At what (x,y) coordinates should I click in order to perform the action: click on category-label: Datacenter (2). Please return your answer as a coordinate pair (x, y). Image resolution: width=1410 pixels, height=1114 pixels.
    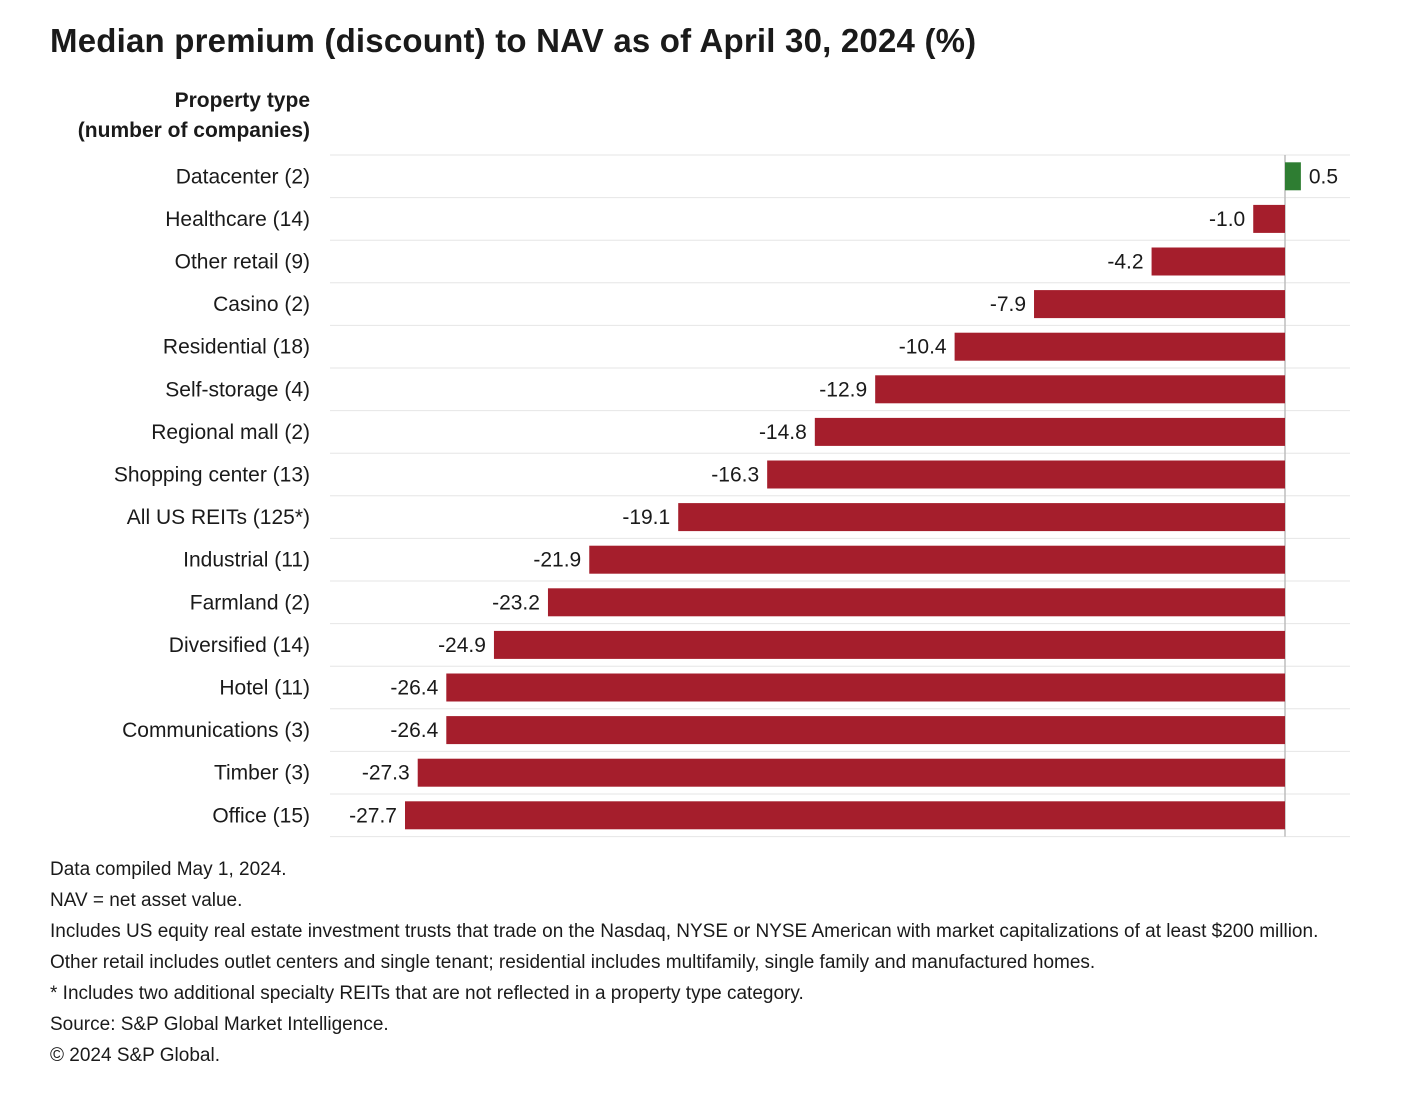
    Looking at the image, I should click on (243, 176).